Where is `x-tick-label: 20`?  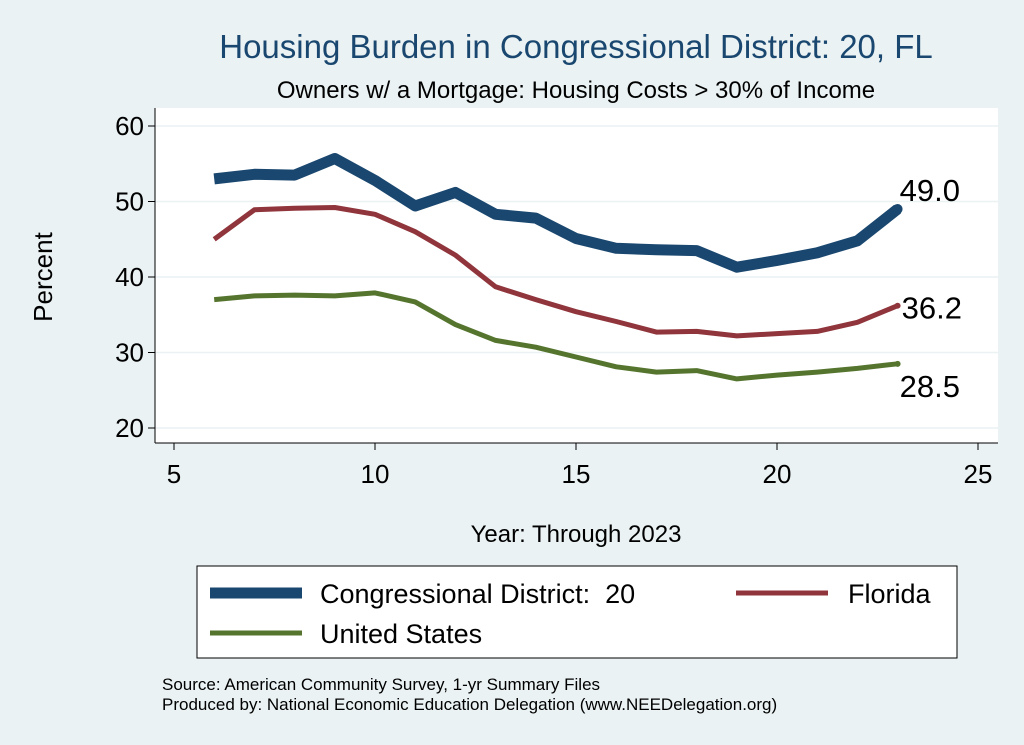
x-tick-label: 20 is located at coordinates (777, 474).